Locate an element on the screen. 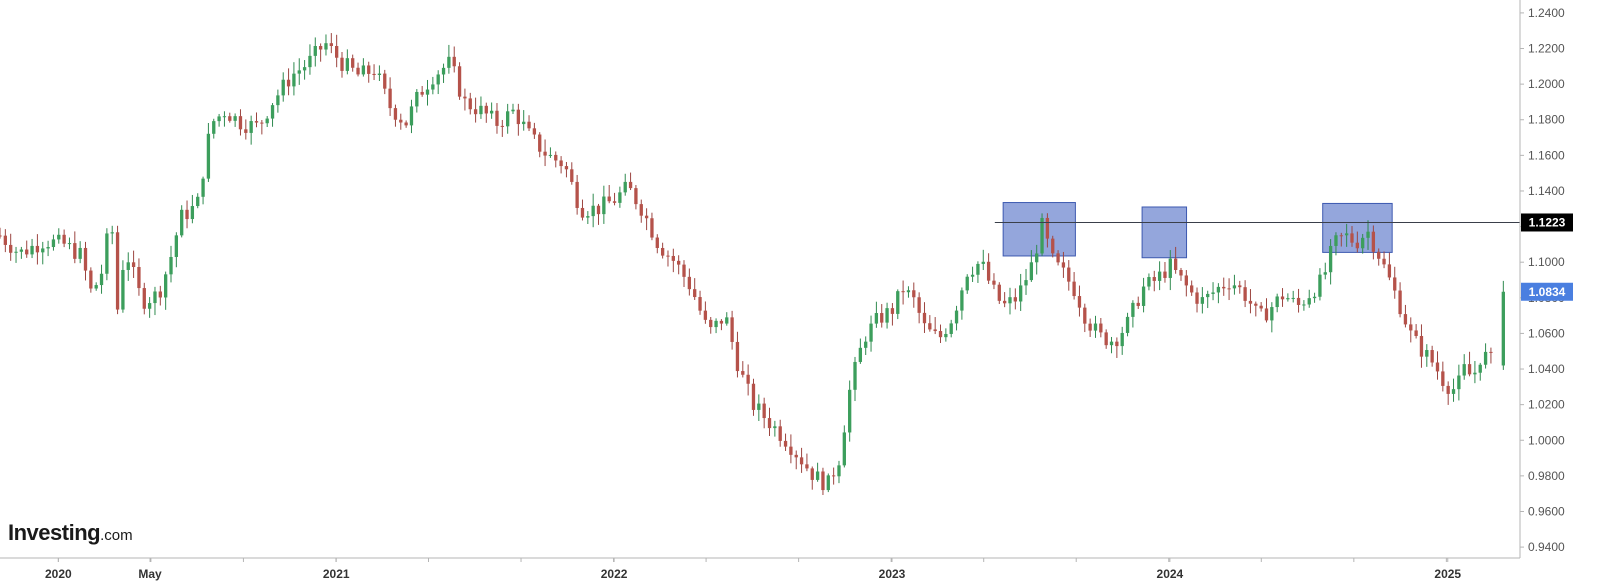 This screenshot has width=1600, height=586. x-tick-label: 2021 is located at coordinates (336, 574).